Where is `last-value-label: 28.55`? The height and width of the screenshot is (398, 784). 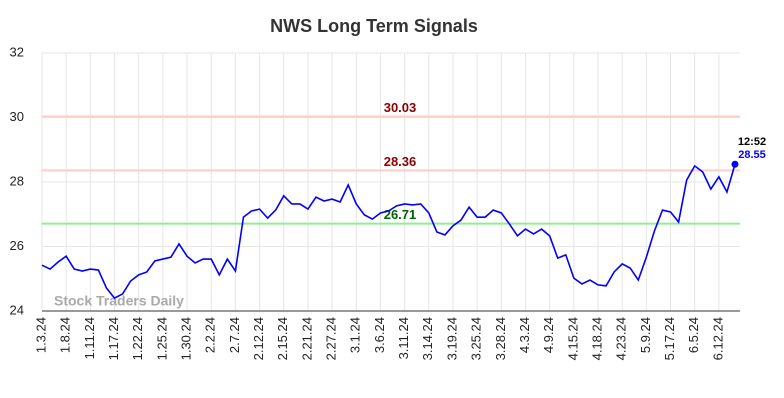 last-value-label: 28.55 is located at coordinates (752, 155).